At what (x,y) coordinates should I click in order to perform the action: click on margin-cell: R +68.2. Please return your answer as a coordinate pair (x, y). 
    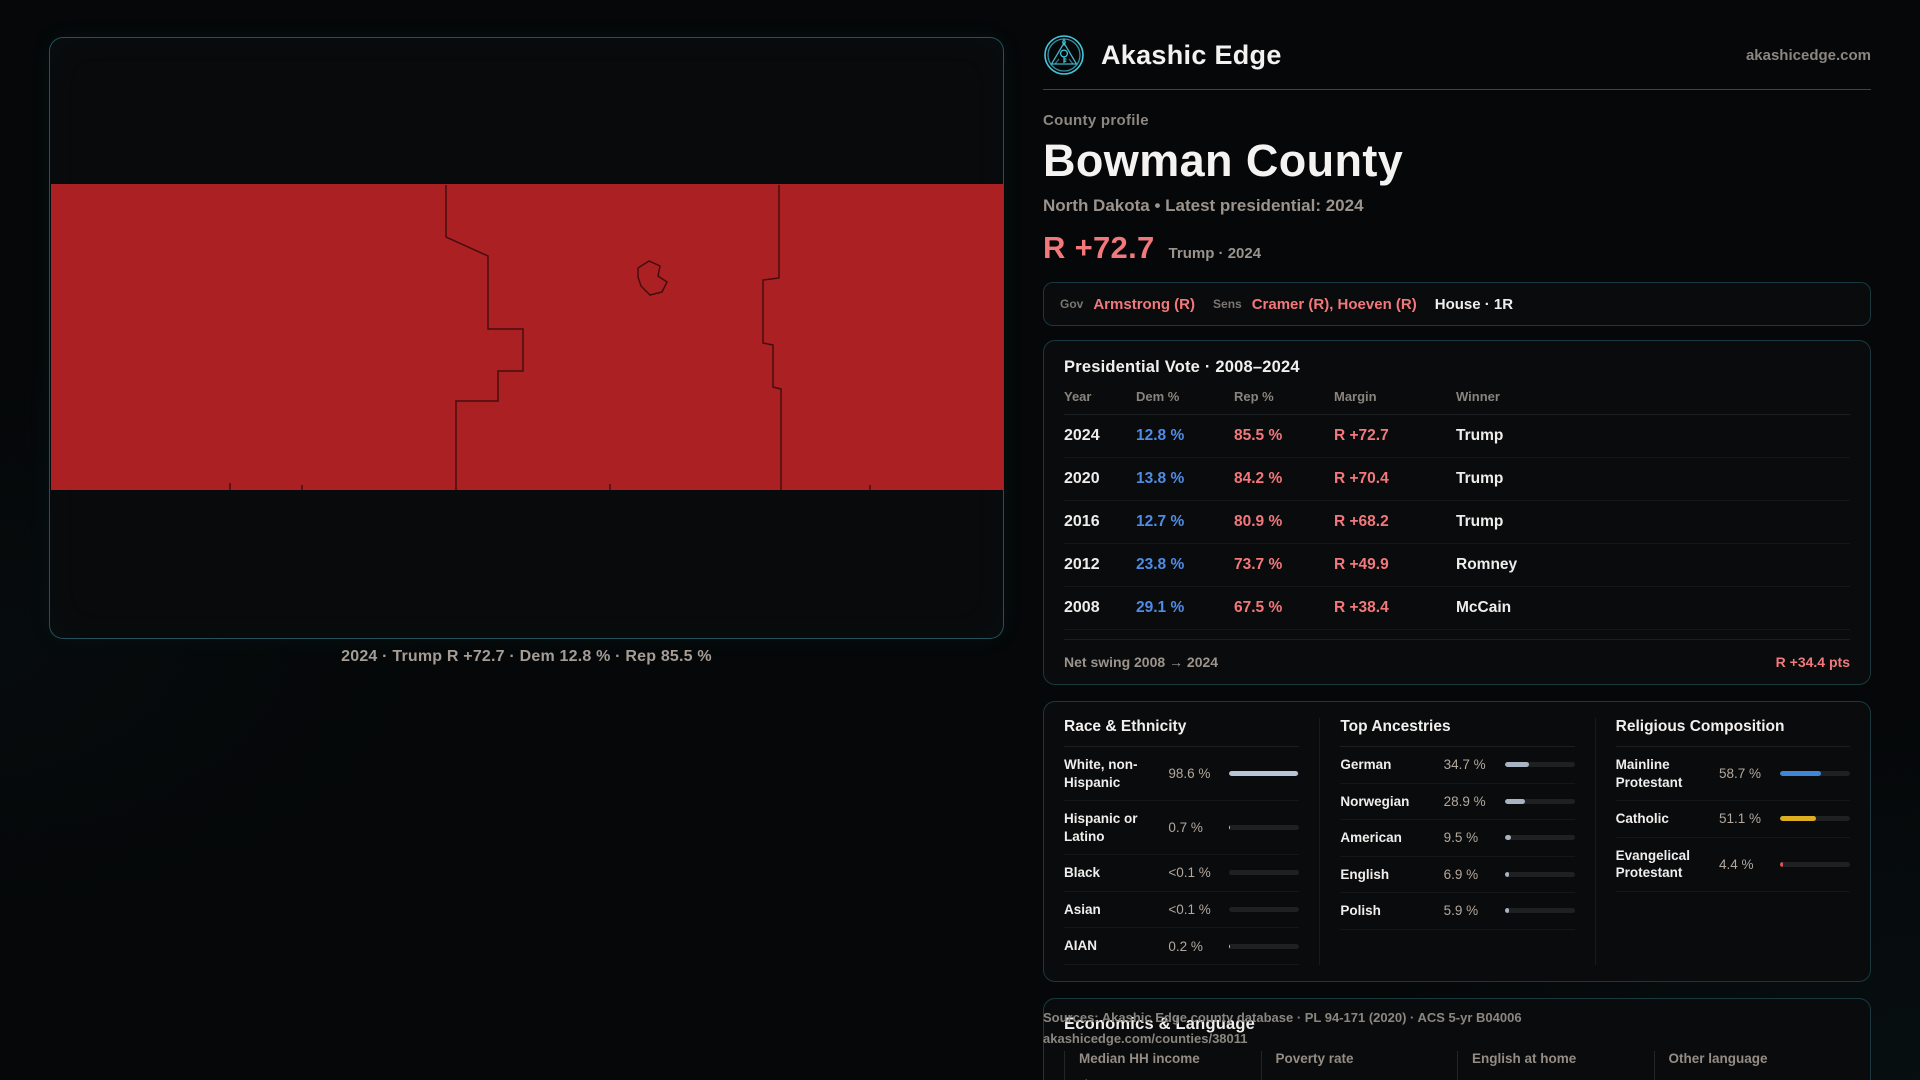
    Looking at the image, I should click on (1361, 521).